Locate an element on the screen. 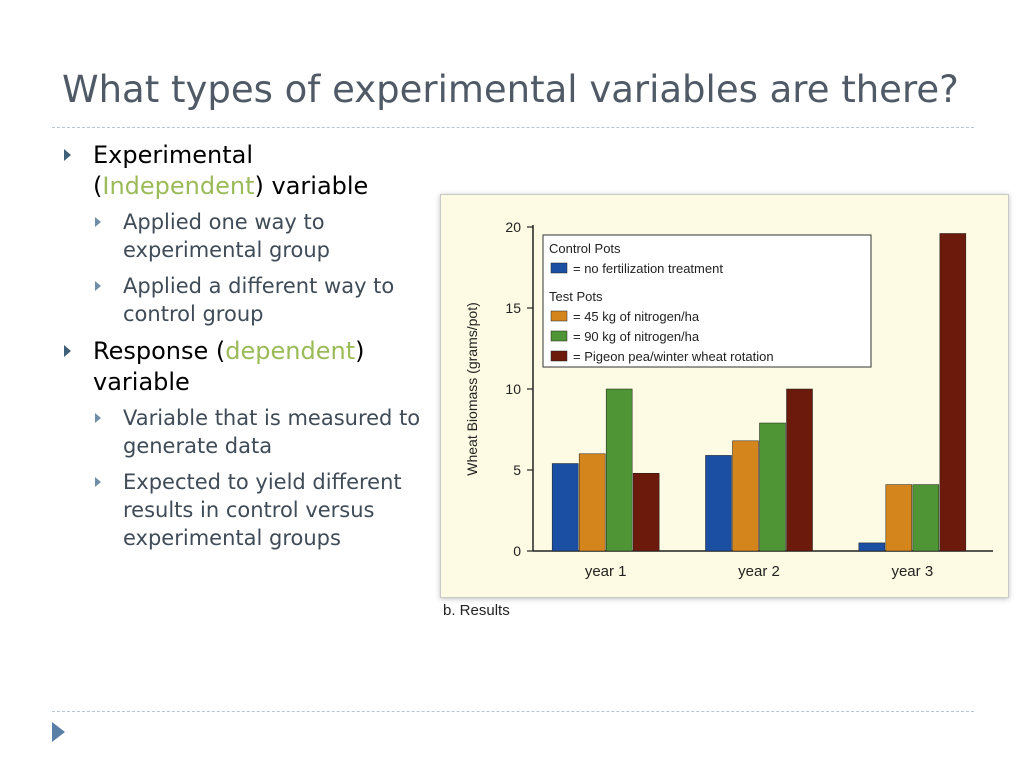 This screenshot has width=1024, height=768. next-slide-icon is located at coordinates (58, 732).